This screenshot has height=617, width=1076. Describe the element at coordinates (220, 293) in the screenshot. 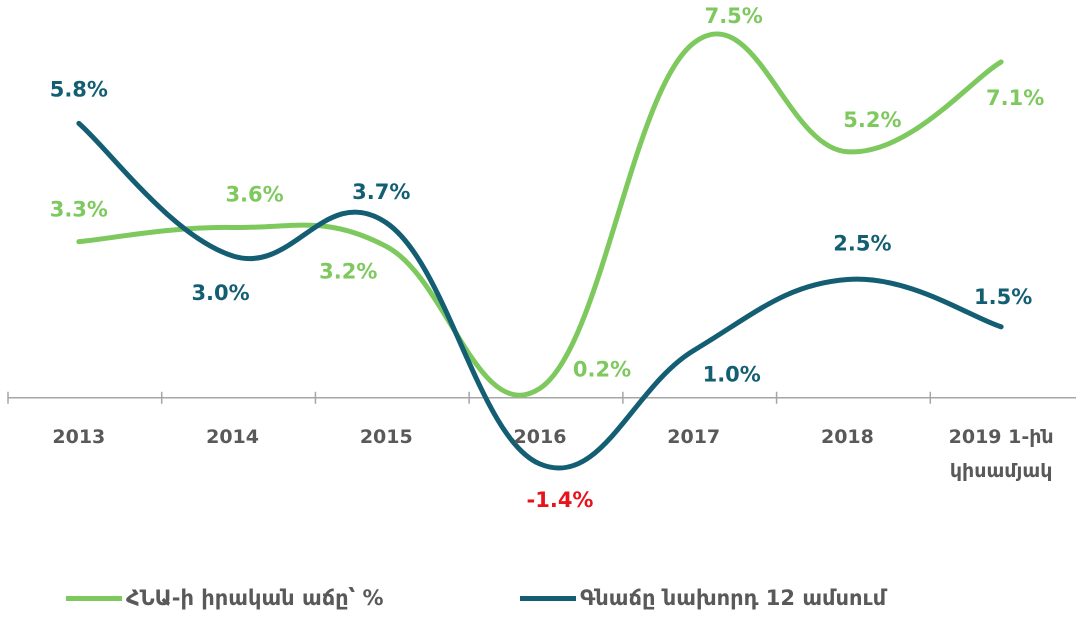

I see `data-label: 3.0%` at that location.